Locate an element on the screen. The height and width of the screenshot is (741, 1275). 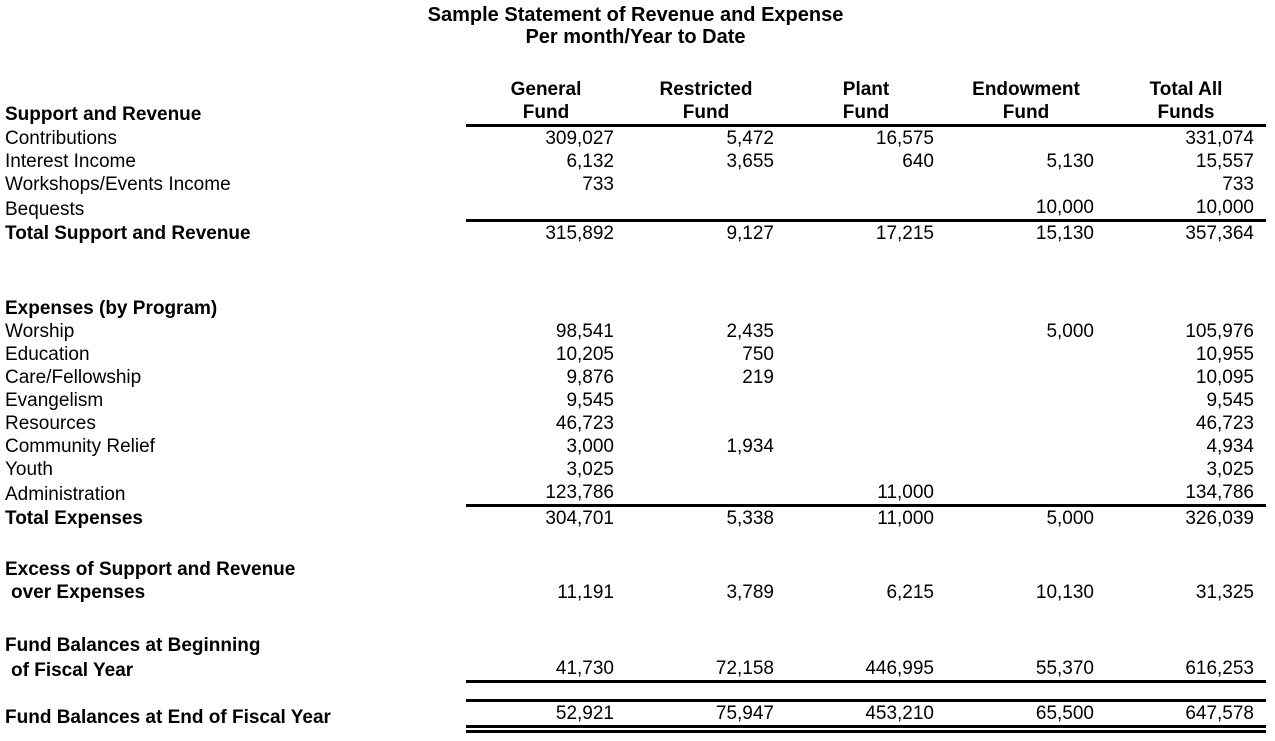
row-label: Total Support and Revenue is located at coordinates (128, 233).